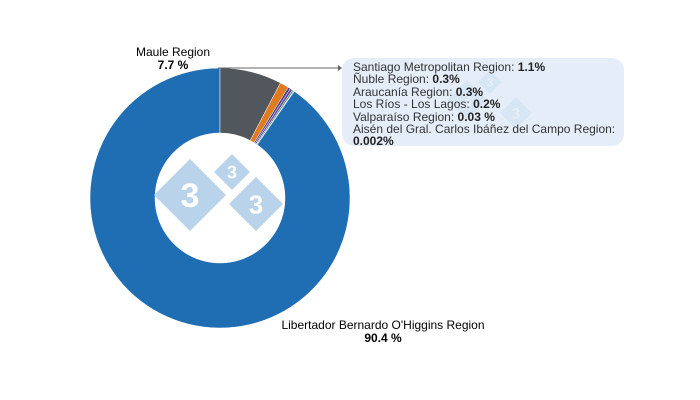 The width and height of the screenshot is (700, 400). I want to click on callout-entry: Araucanía Region: 0.3%, so click(484, 92).